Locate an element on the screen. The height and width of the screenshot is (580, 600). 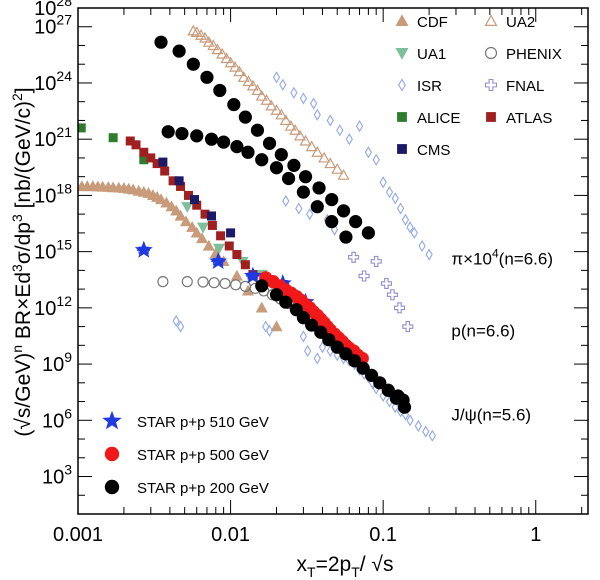
y-tick-label: 10²¹ is located at coordinates (53, 137).